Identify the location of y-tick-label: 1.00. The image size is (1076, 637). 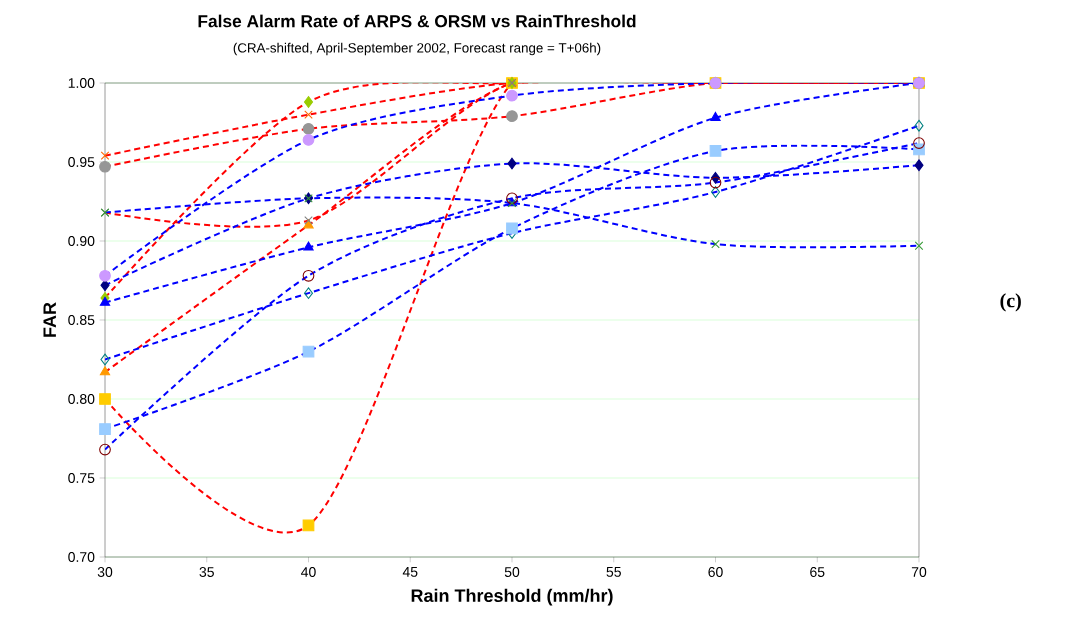
(81, 83).